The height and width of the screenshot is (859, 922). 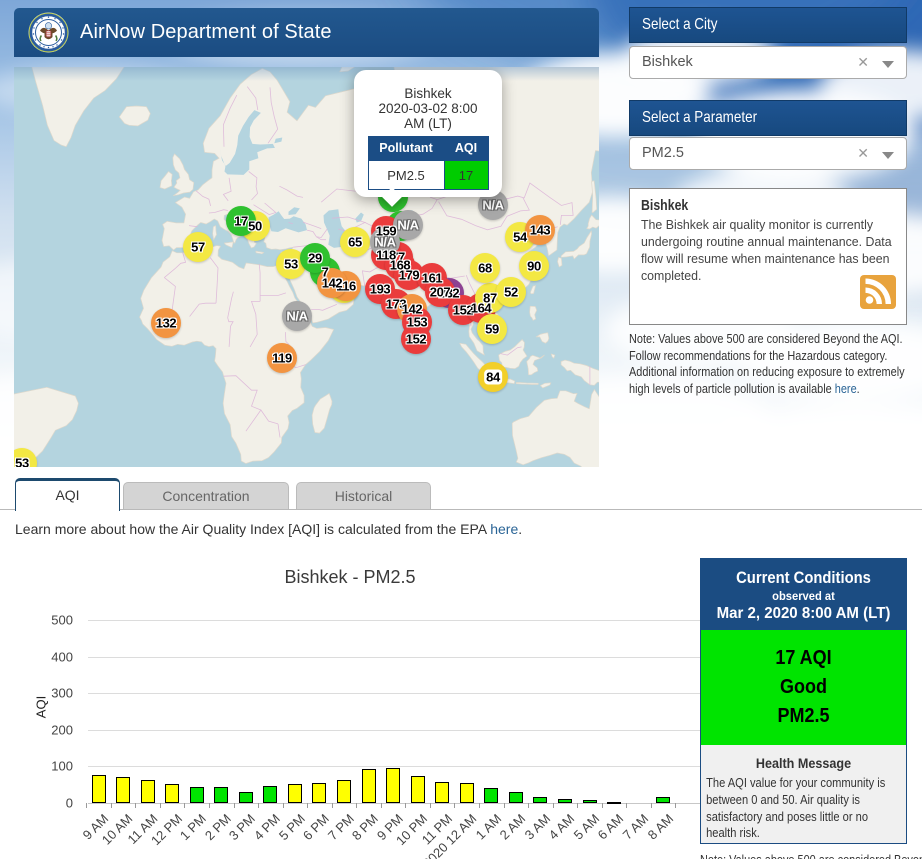 What do you see at coordinates (878, 294) in the screenshot?
I see `rss-icon` at bounding box center [878, 294].